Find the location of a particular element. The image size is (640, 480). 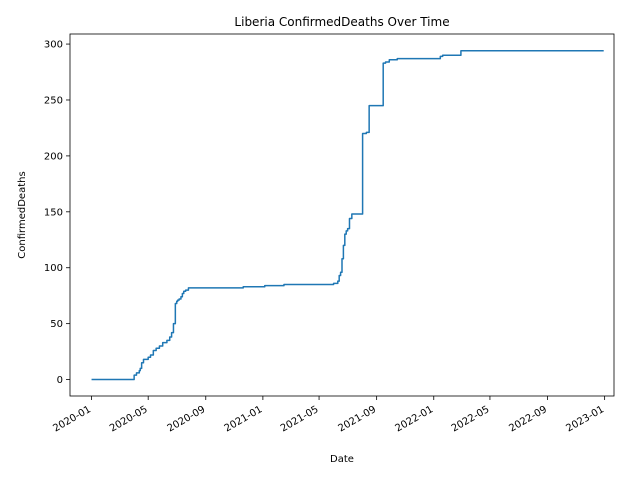

chart-title: Liberia ConfirmedDeaths Over Time is located at coordinates (341, 22).